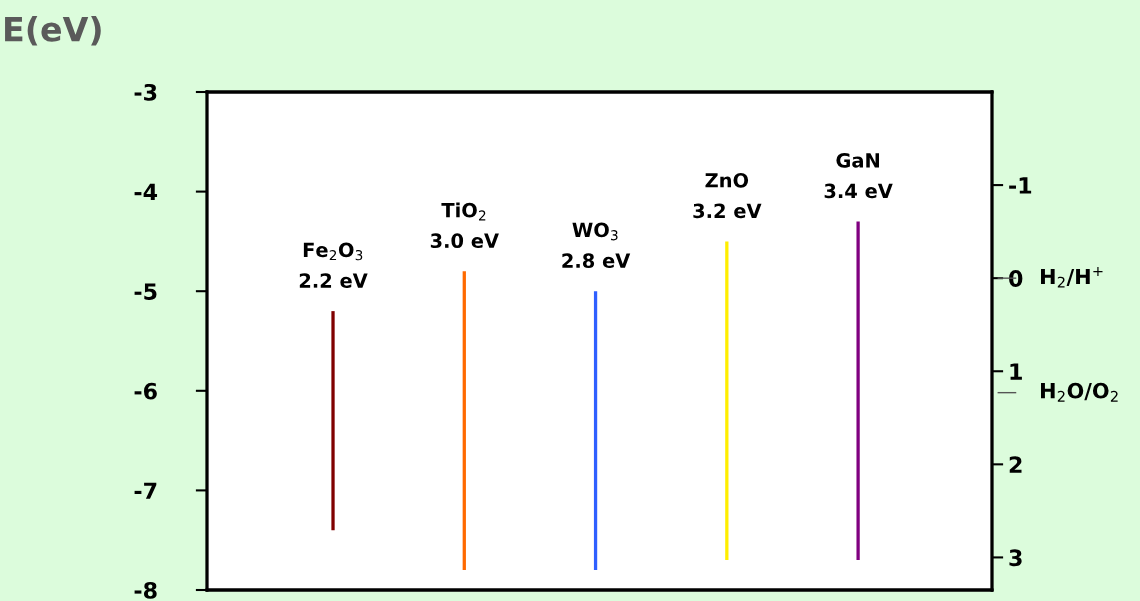 This screenshot has width=1140, height=601. I want to click on y2-tick-label: 3, so click(1015, 558).